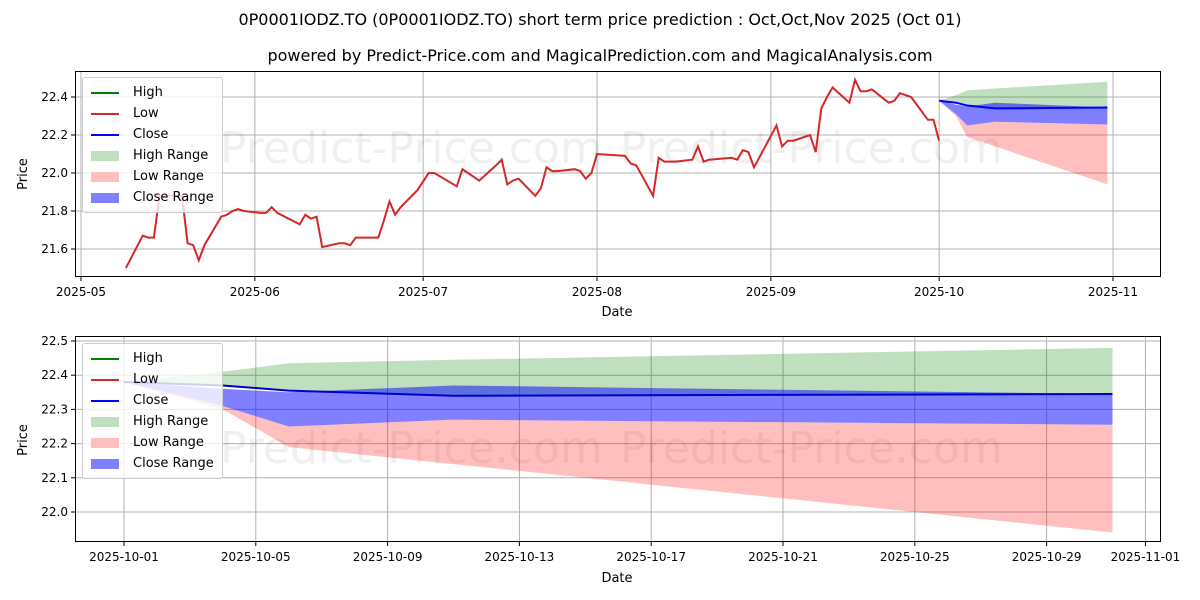 This screenshot has width=1200, height=600. Describe the element at coordinates (915, 557) in the screenshot. I see `bottom-xtick-label: 2025-10-25` at that location.